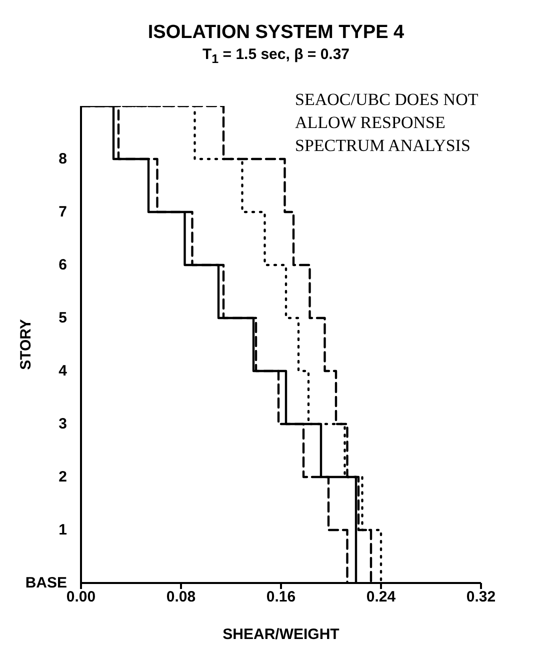  I want to click on y-tick-label: 4, so click(63, 371).